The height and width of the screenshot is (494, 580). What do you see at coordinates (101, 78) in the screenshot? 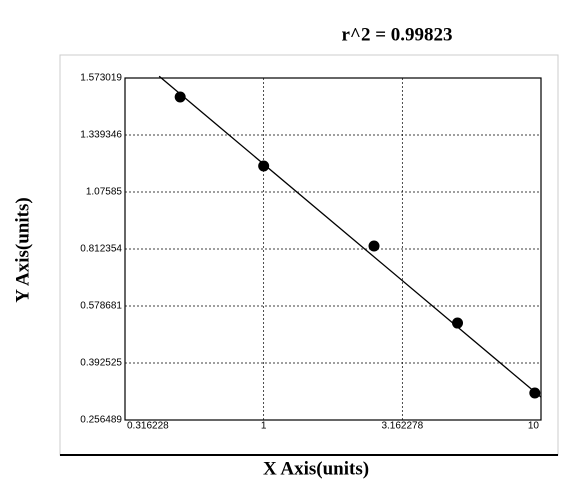
I see `y-tick-label: 1.573019` at bounding box center [101, 78].